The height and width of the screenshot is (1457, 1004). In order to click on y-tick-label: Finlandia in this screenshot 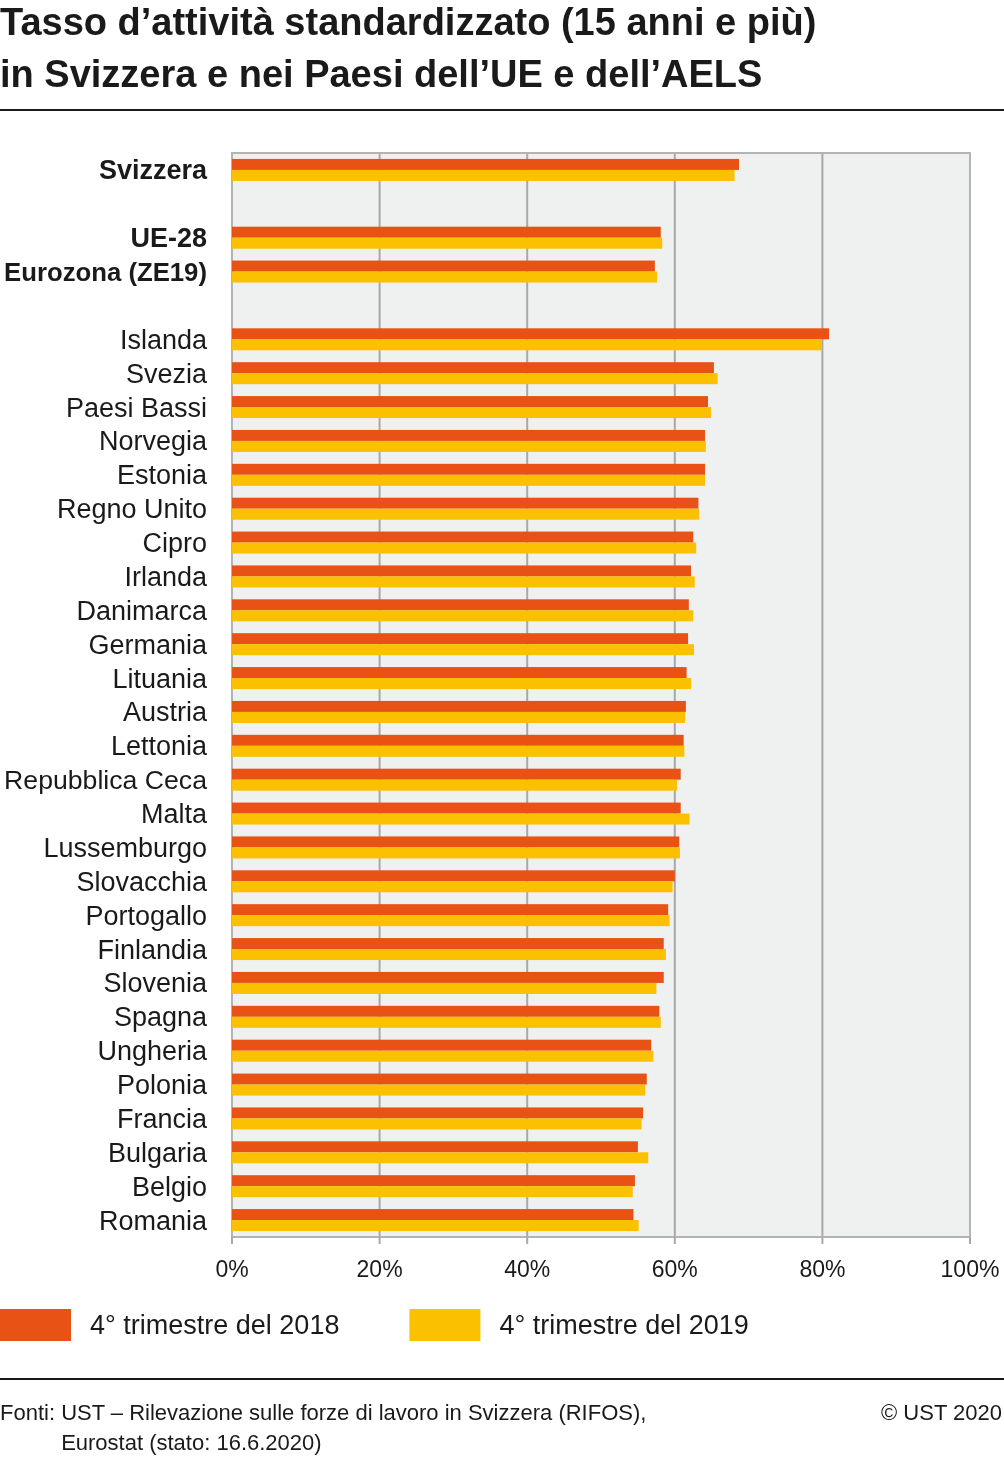, I will do `click(152, 949)`.